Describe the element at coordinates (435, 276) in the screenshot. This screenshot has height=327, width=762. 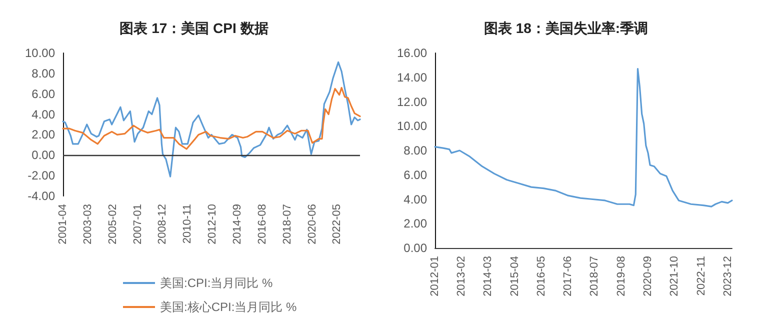
I see `x-tick-label: 2012-01` at that location.